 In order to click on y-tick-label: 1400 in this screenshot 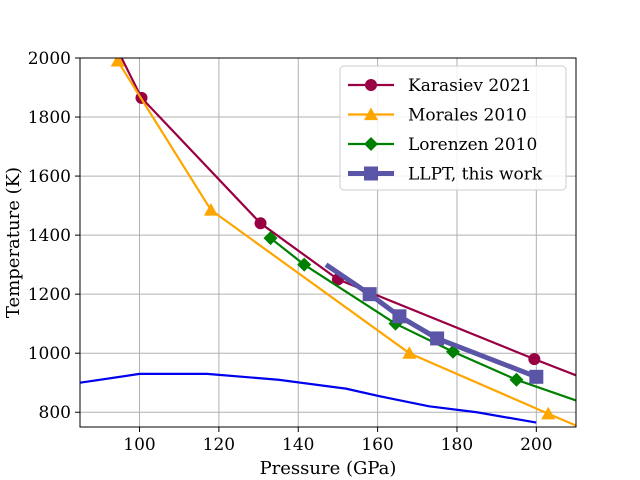, I will do `click(49, 236)`.